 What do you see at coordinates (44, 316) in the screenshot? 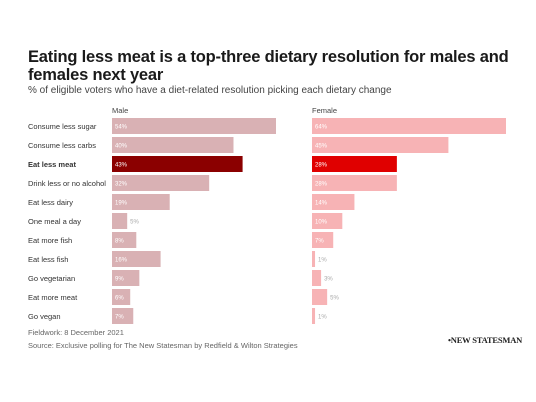
I see `category-label: Go vegan` at bounding box center [44, 316].